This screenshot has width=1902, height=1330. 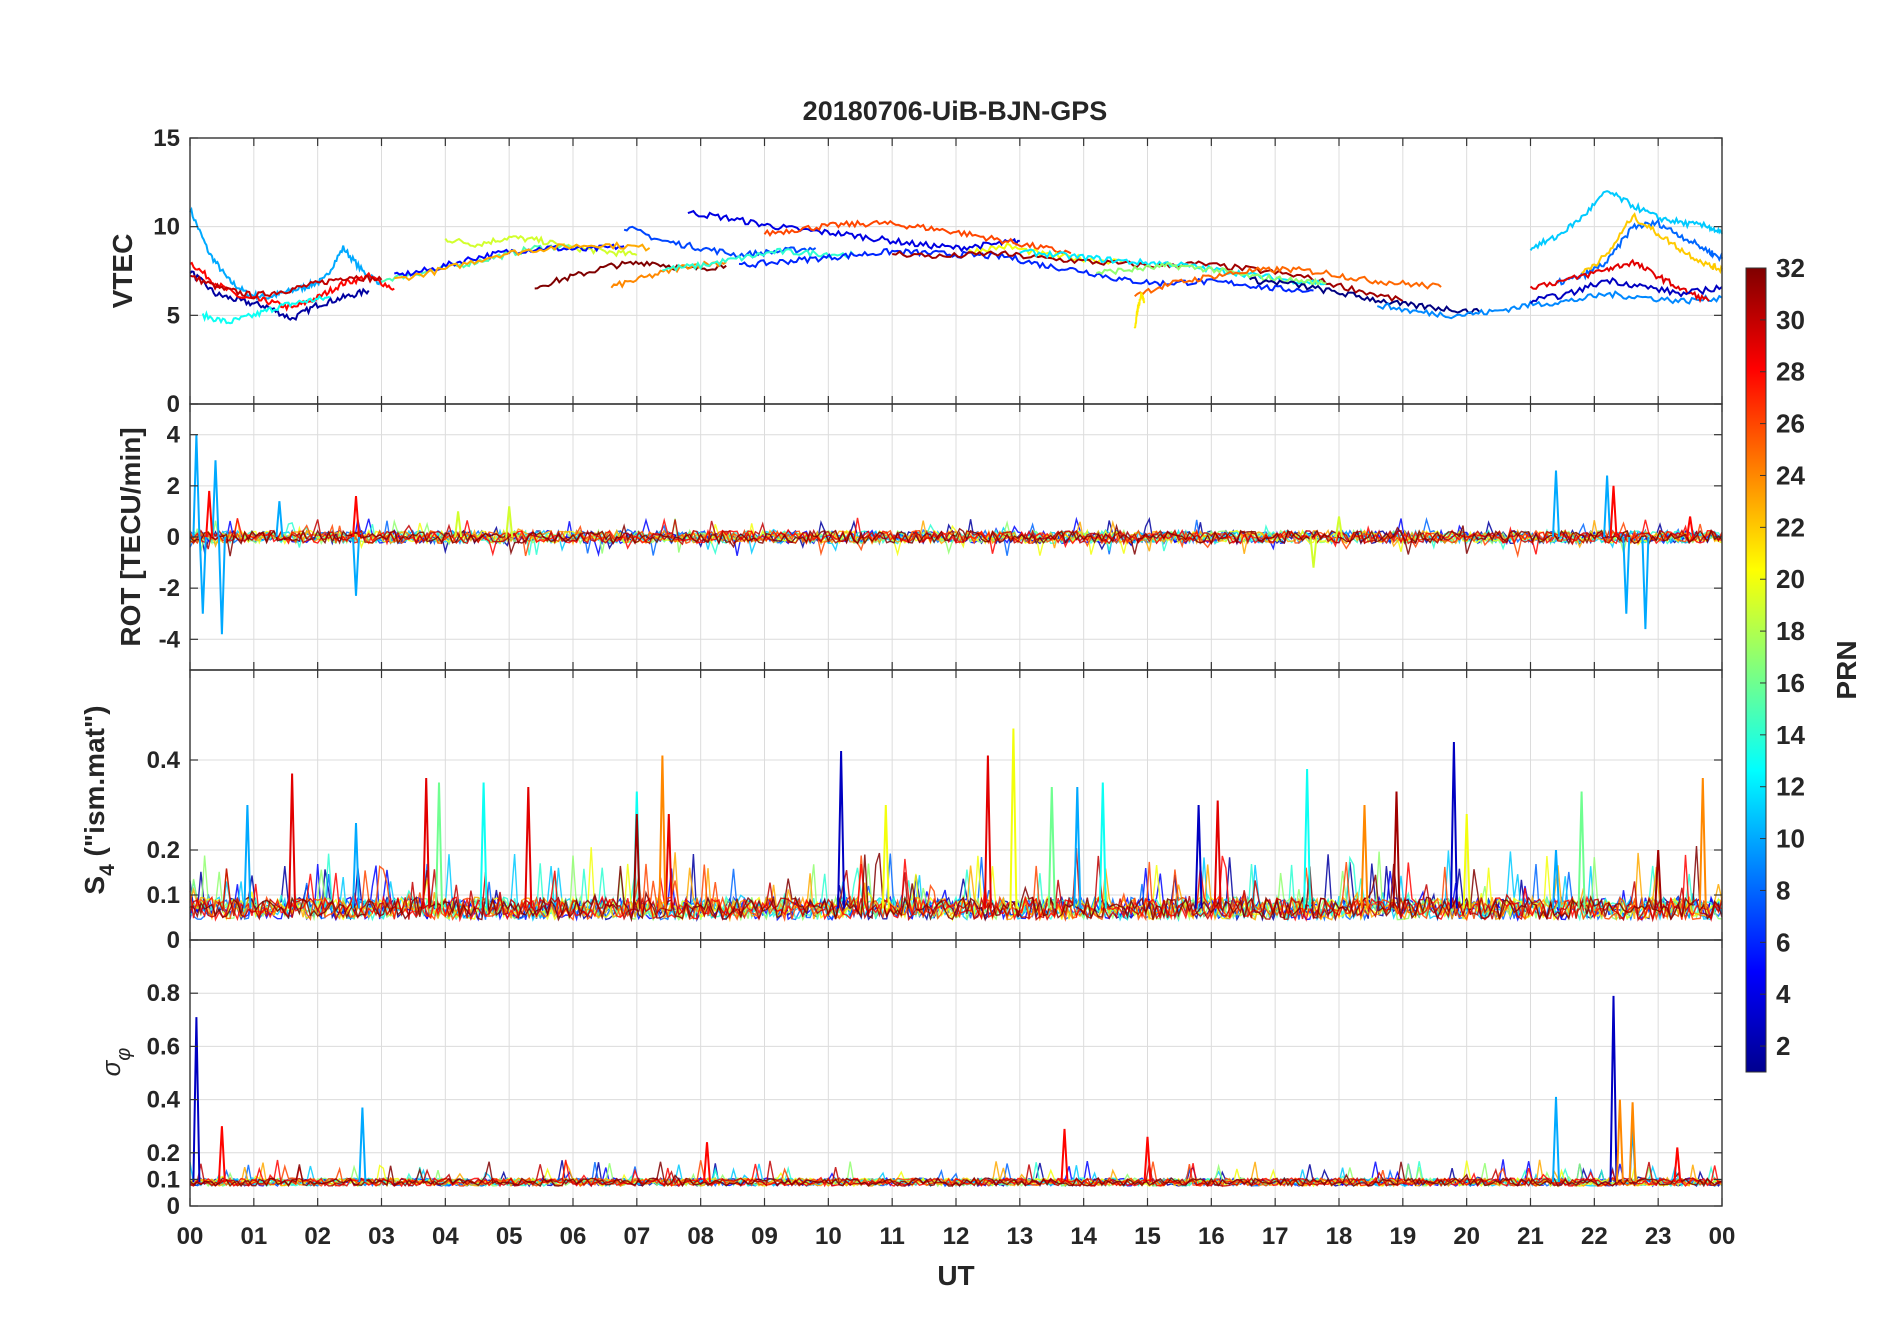 I want to click on colorbar-tick-label: 22, so click(x=1790, y=527).